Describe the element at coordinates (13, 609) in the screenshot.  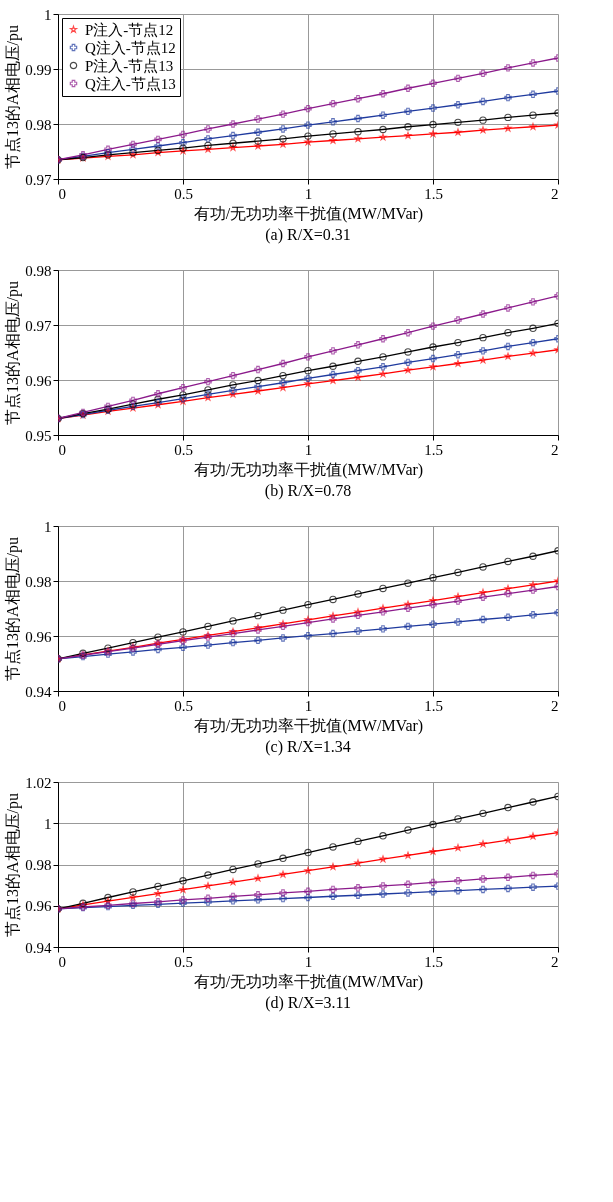
I see `y-axis-title: 节点13的A相电压/pu` at that location.